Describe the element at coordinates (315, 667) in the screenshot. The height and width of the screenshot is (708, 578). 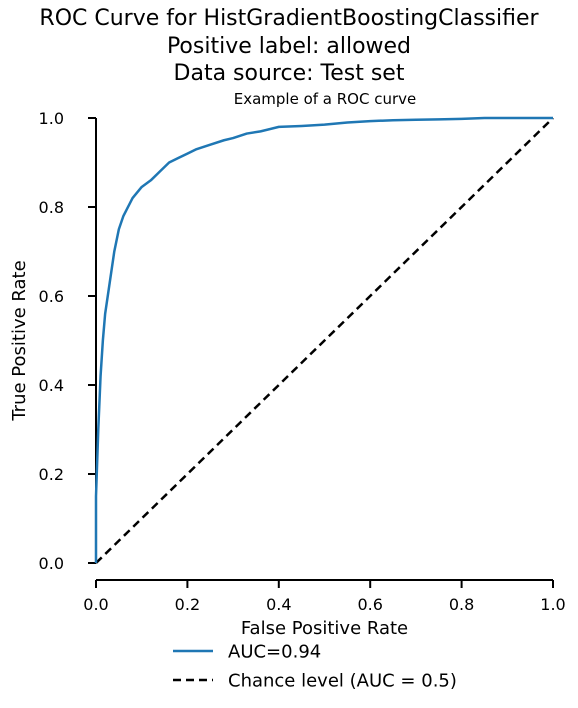
I see `legend: AUC=0.94 Chance level (AUC = 0.5)` at that location.